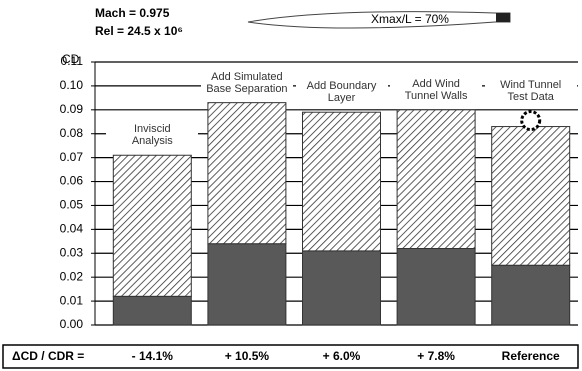  What do you see at coordinates (342, 356) in the screenshot?
I see `delta-value: + 6.0%` at bounding box center [342, 356].